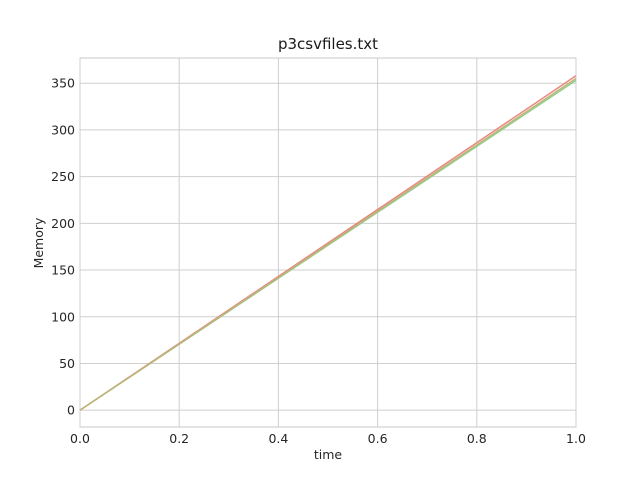 Image resolution: width=640 pixels, height=480 pixels. Describe the element at coordinates (63, 223) in the screenshot. I see `y-tick-label: 200` at that location.